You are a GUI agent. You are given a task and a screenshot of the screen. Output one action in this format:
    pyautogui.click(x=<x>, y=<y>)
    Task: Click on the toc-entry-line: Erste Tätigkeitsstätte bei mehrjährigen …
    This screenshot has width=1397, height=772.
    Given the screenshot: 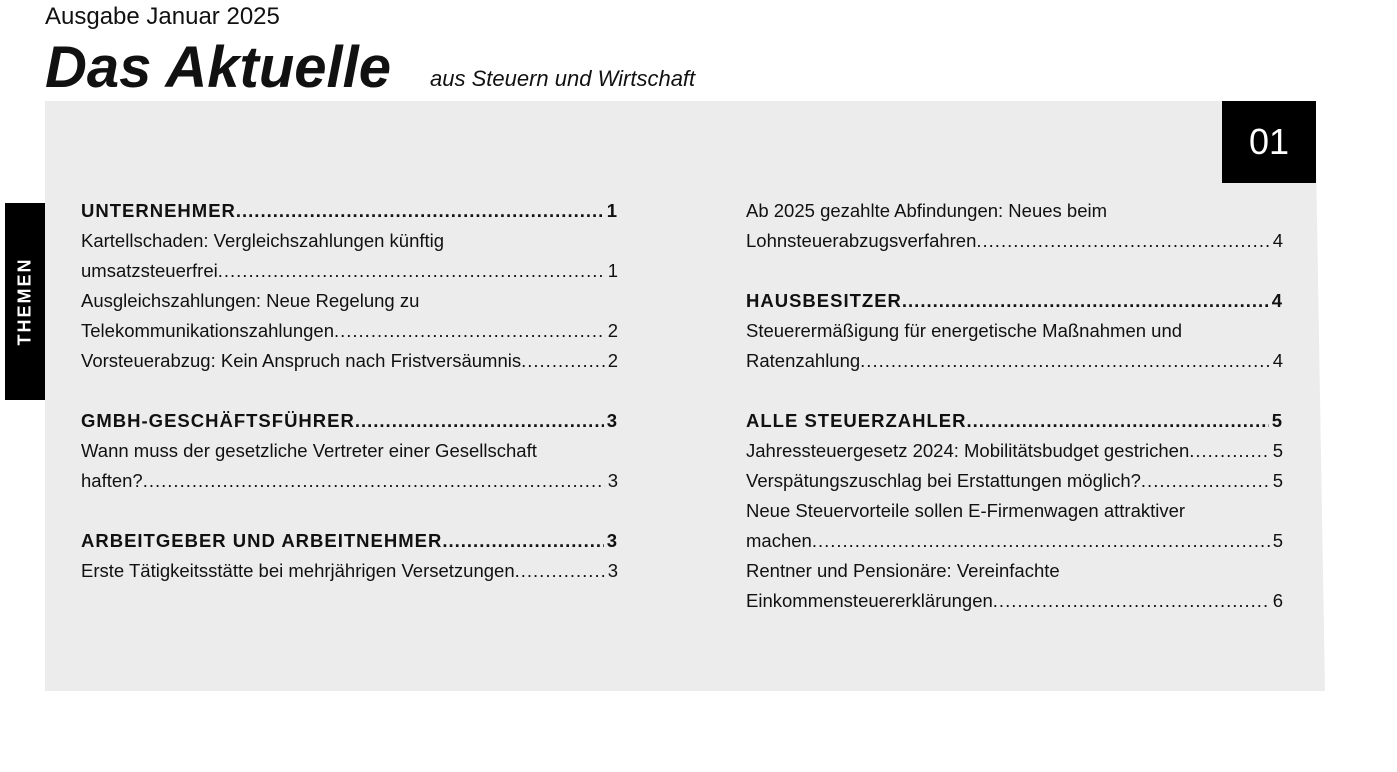 What is the action you would take?
    pyautogui.click(x=349, y=571)
    